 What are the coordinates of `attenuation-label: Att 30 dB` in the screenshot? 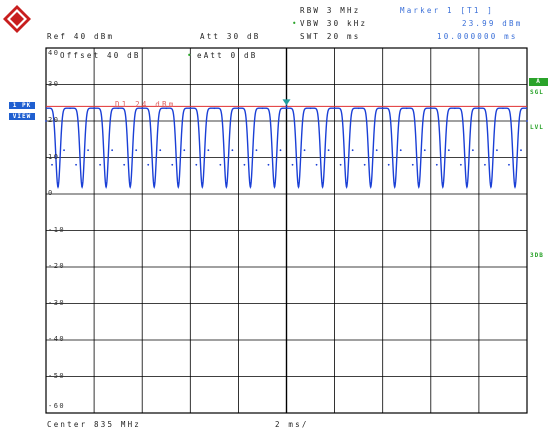 It's located at (230, 36).